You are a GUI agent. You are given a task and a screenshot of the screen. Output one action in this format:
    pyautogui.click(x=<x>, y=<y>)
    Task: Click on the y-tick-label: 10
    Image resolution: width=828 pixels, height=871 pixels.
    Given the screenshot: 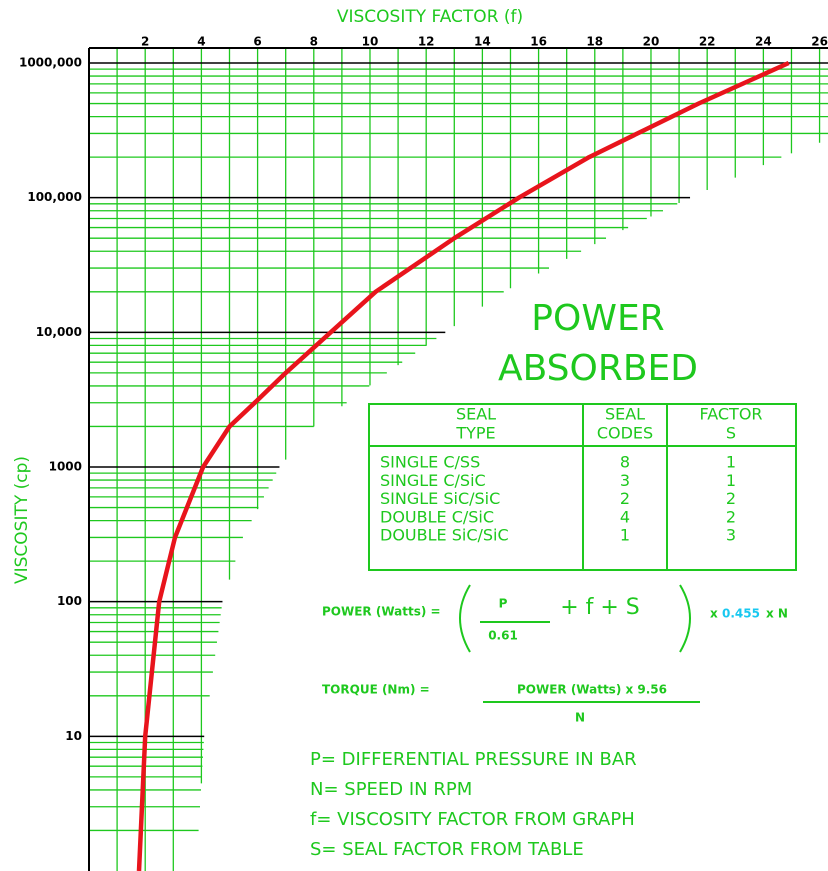 What is the action you would take?
    pyautogui.click(x=73, y=736)
    